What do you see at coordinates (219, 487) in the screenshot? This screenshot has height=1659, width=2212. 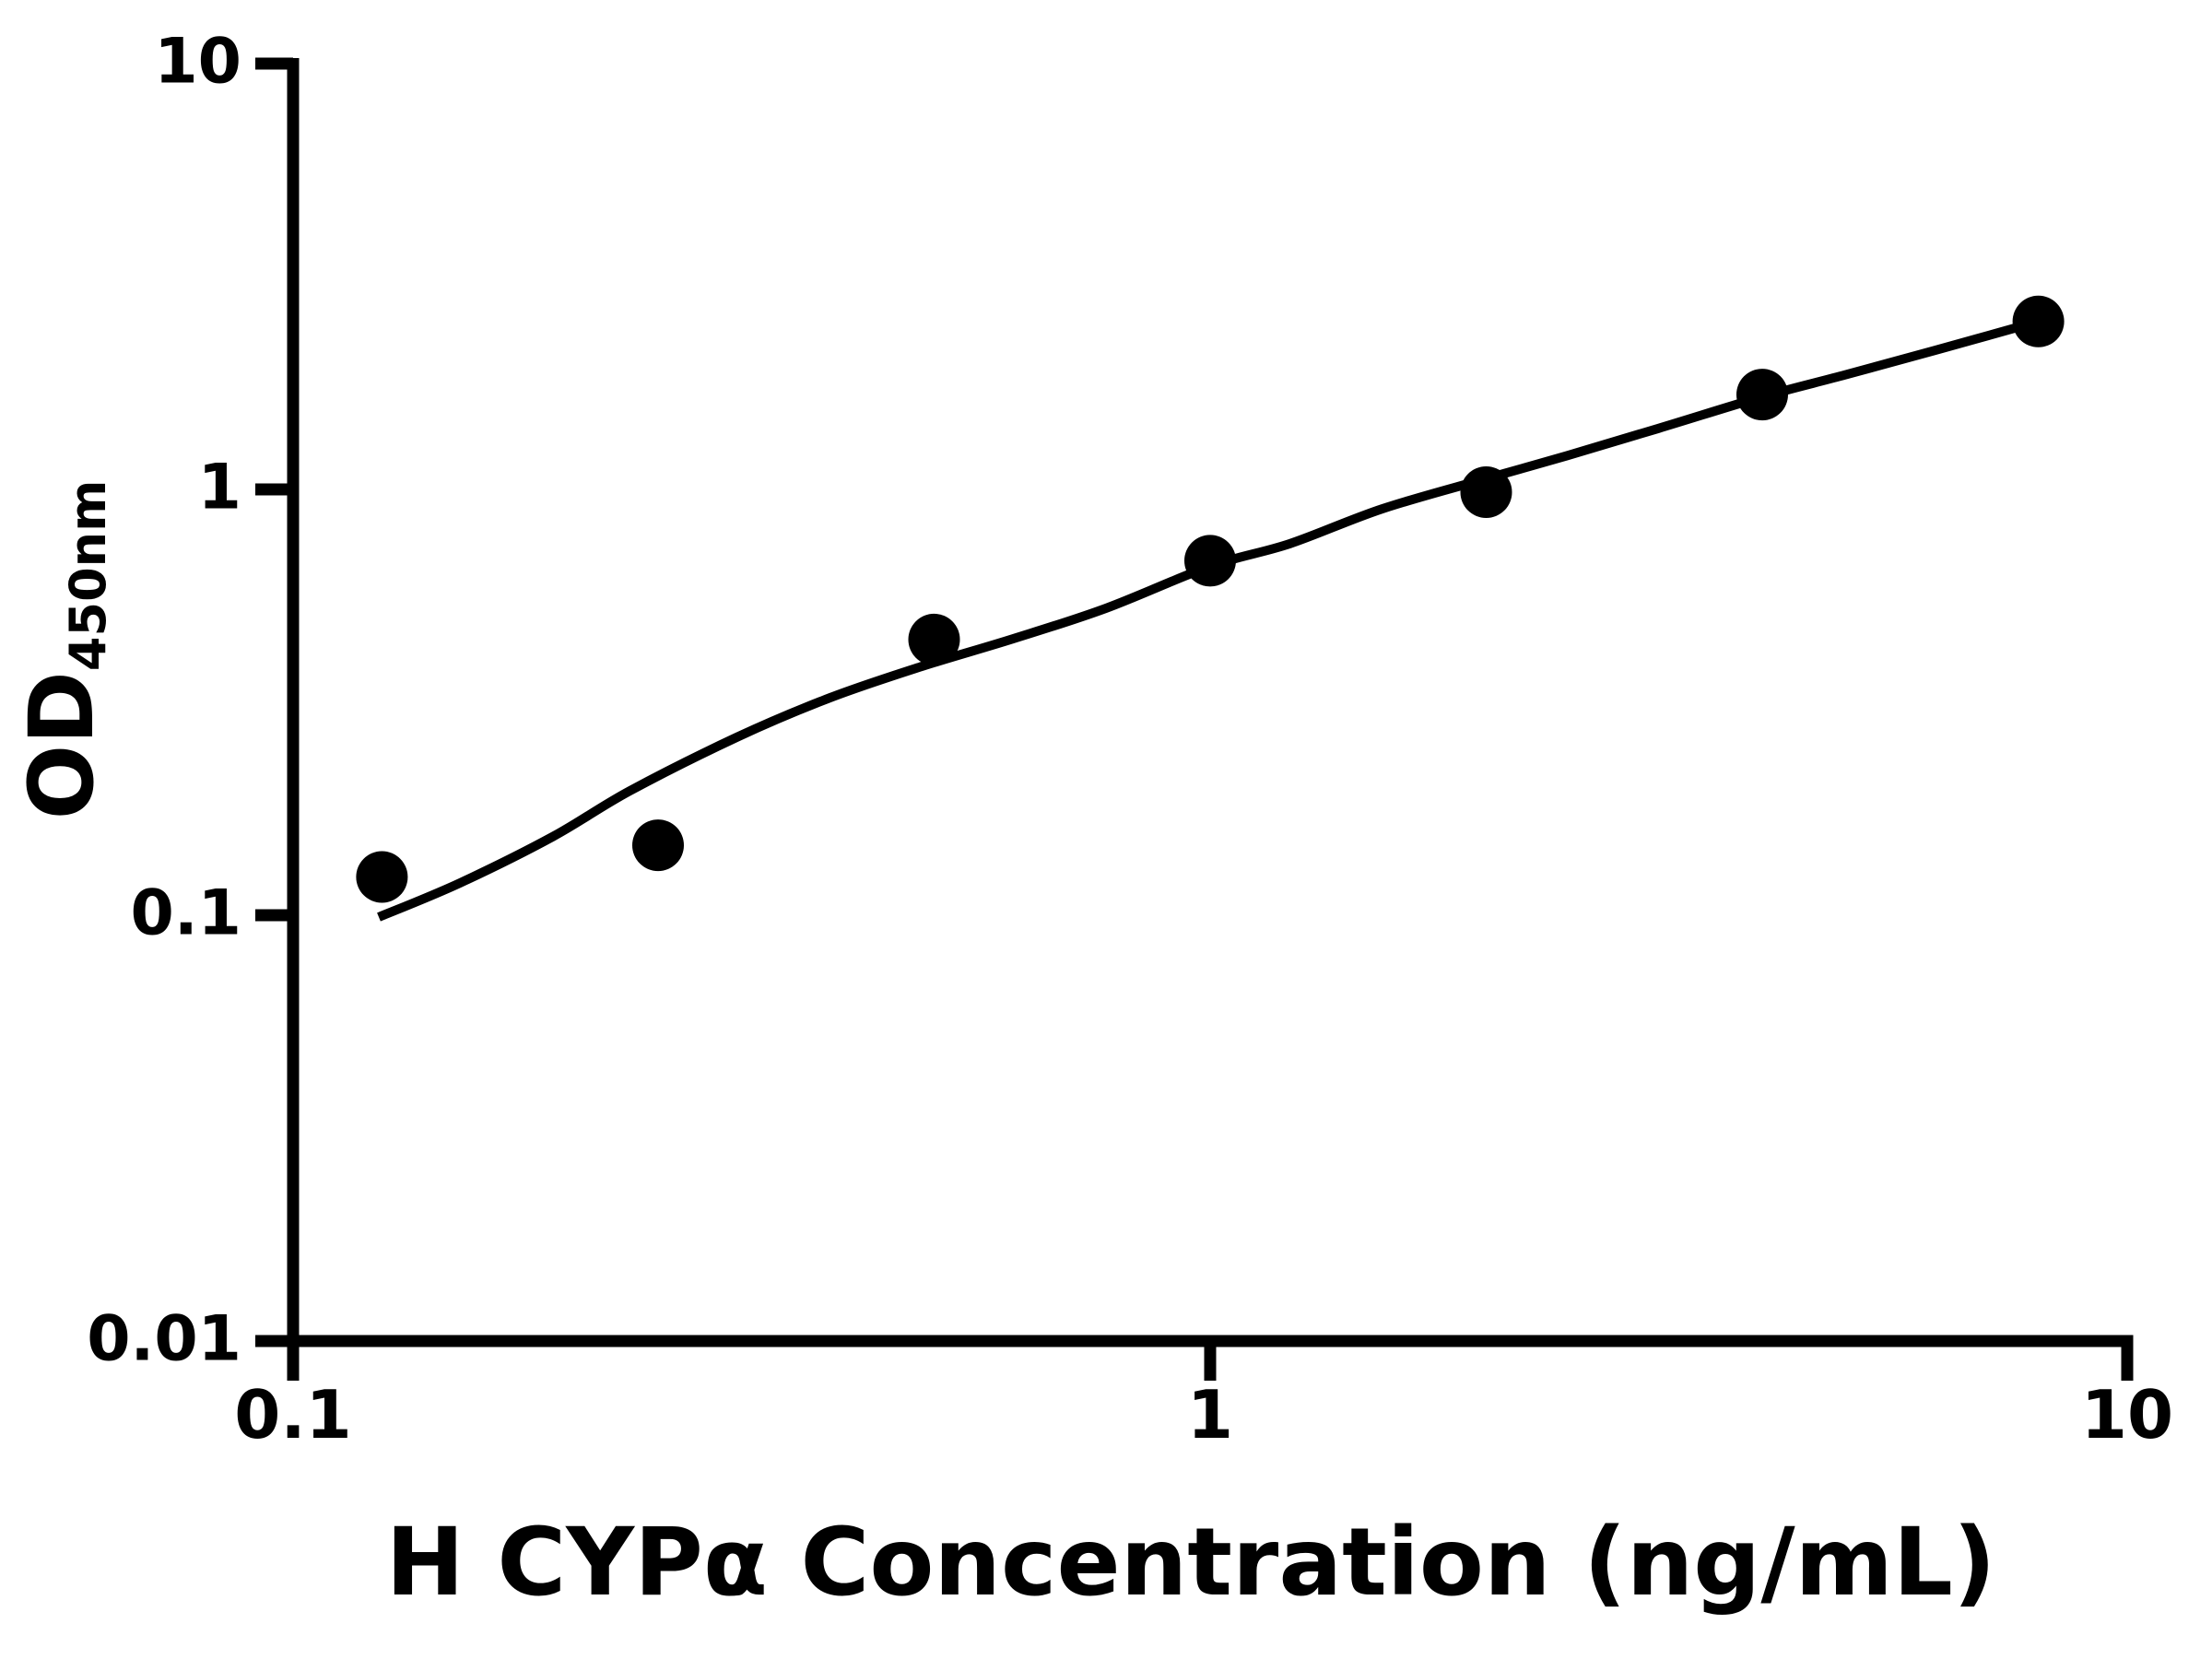 I see `y-tick-label-1: 1` at bounding box center [219, 487].